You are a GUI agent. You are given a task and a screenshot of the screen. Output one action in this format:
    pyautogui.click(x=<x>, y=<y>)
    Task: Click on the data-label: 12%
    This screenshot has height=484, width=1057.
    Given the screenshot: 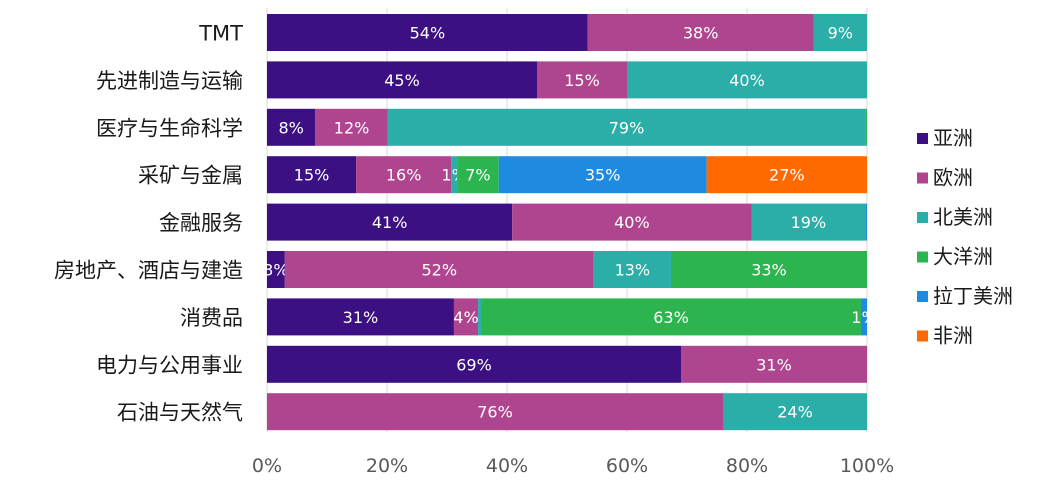 What is the action you would take?
    pyautogui.click(x=352, y=127)
    